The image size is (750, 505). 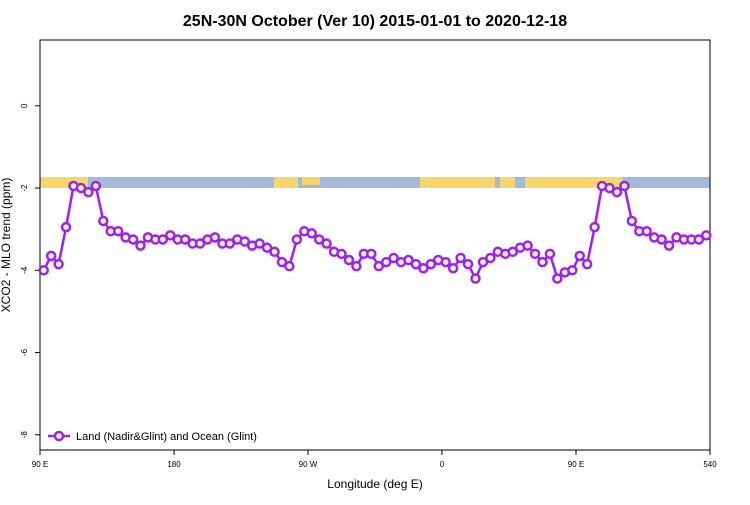 What do you see at coordinates (24, 352) in the screenshot?
I see `y-tick-label: -6` at bounding box center [24, 352].